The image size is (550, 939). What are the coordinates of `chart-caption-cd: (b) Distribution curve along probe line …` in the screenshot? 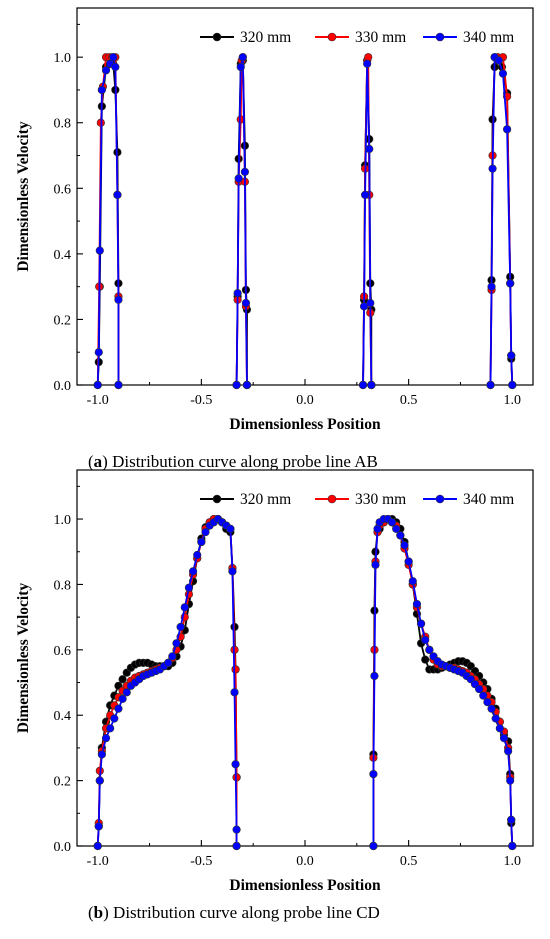 It's located at (234, 912).